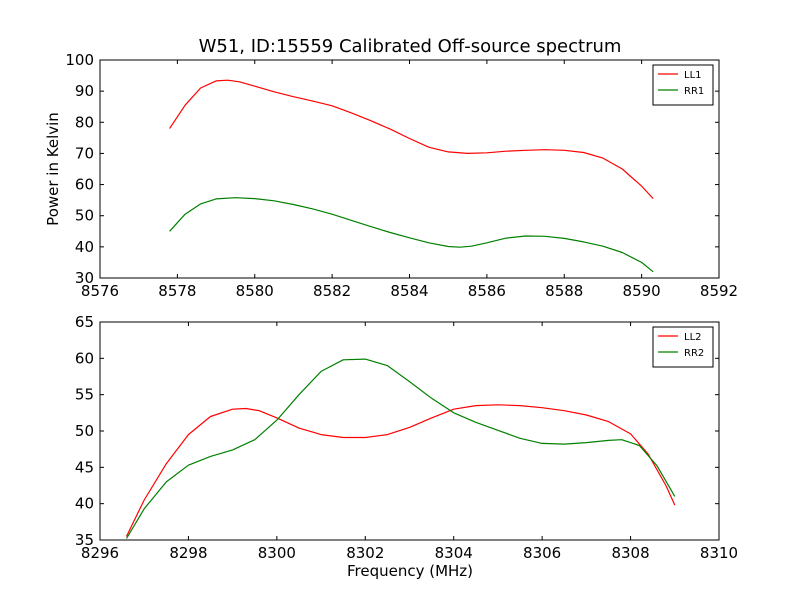 Image resolution: width=800 pixels, height=600 pixels. Describe the element at coordinates (84, 395) in the screenshot. I see `y-tick-label: 55` at that location.